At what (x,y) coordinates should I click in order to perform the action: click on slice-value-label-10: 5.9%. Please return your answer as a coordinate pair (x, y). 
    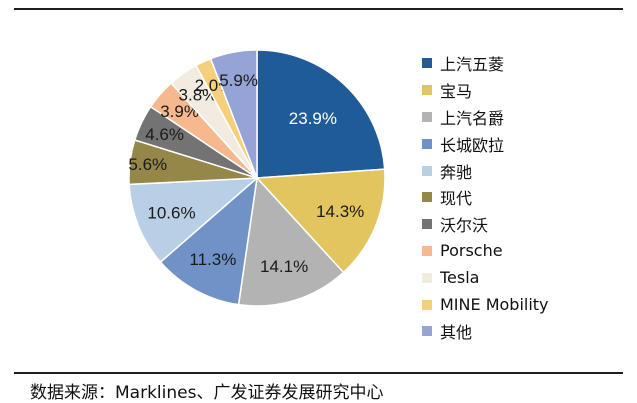
    Looking at the image, I should click on (238, 80).